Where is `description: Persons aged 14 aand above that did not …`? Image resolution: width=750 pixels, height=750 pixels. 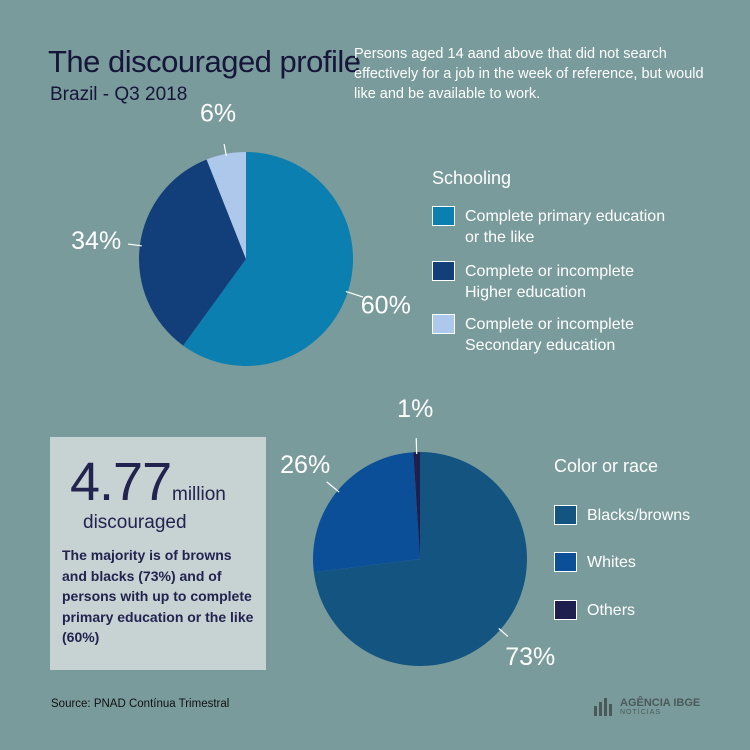
description: Persons aged 14 aand above that did not … is located at coordinates (529, 74).